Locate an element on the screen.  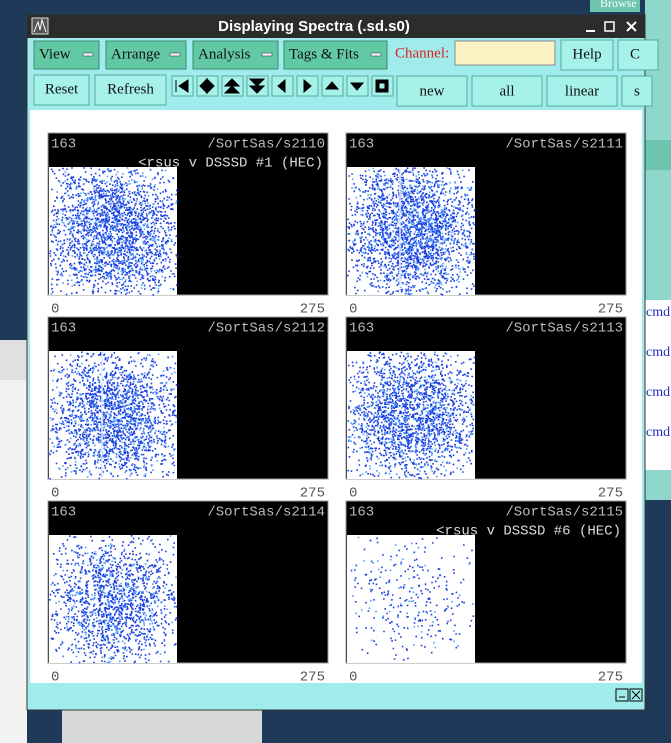
maximize-button is located at coordinates (609, 26).